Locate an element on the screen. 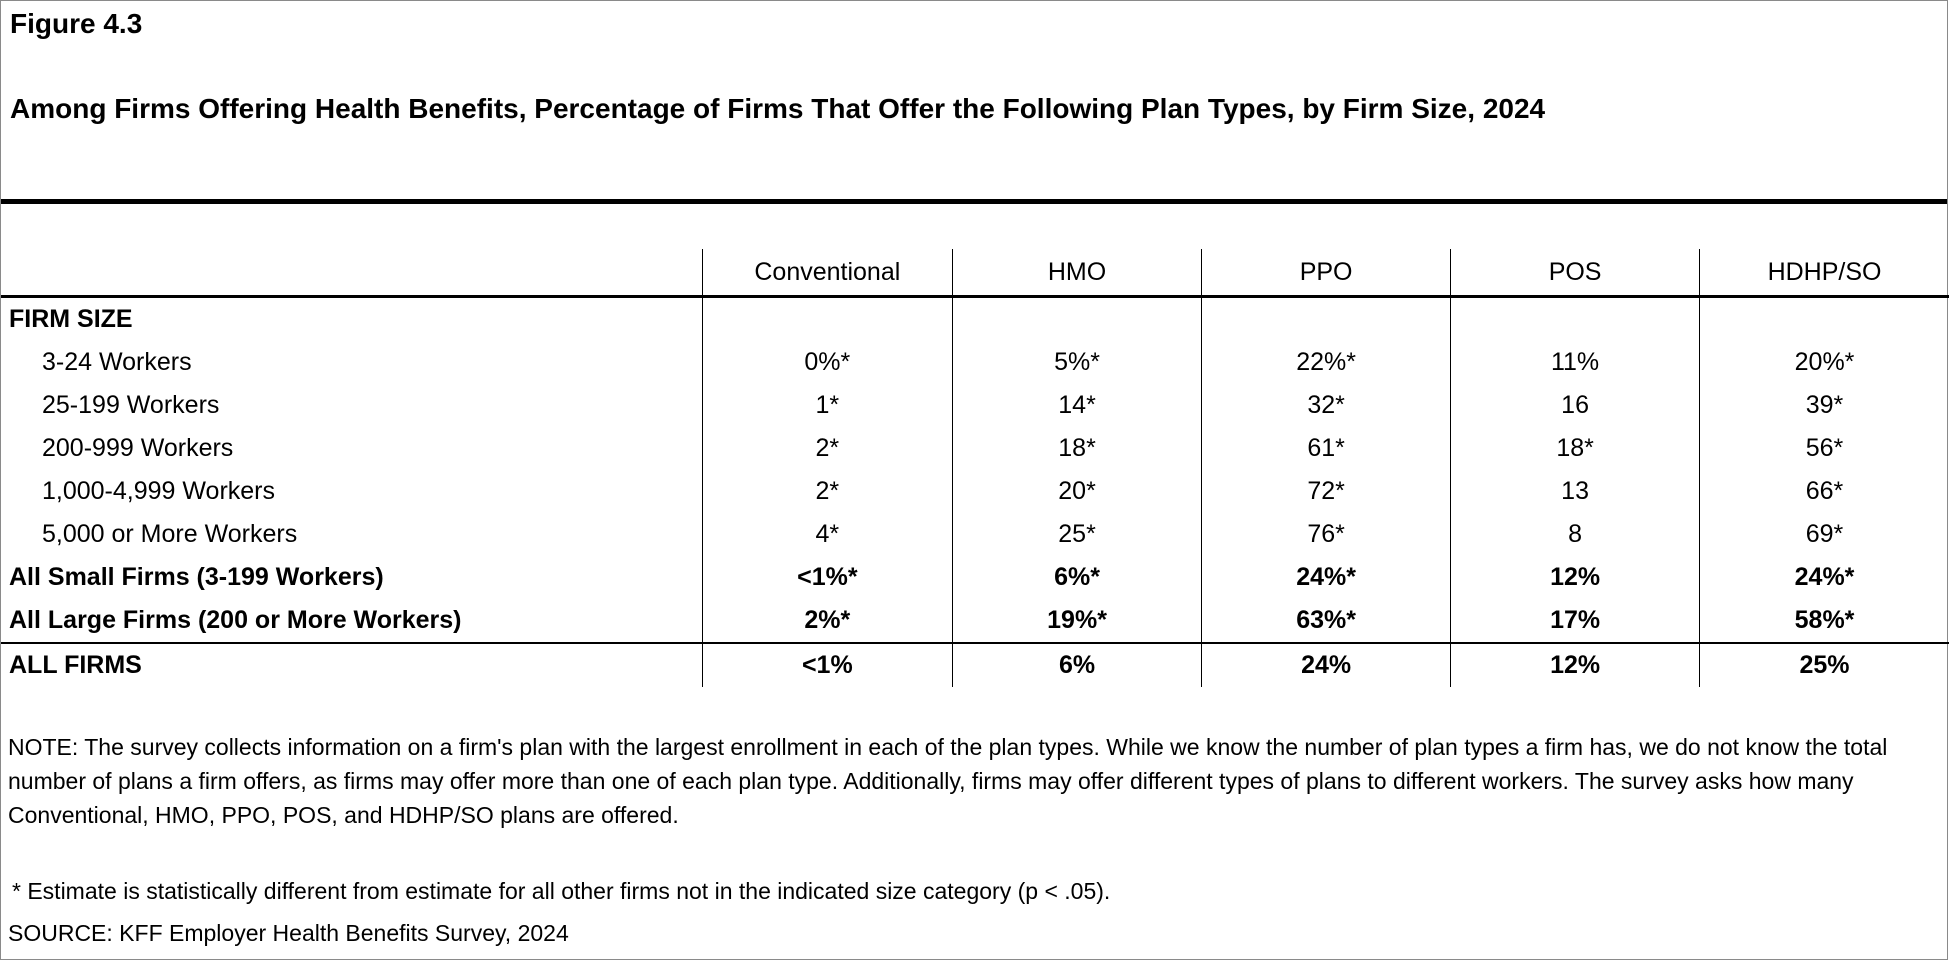 The image size is (1949, 961). table-cell: 13 is located at coordinates (1575, 491).